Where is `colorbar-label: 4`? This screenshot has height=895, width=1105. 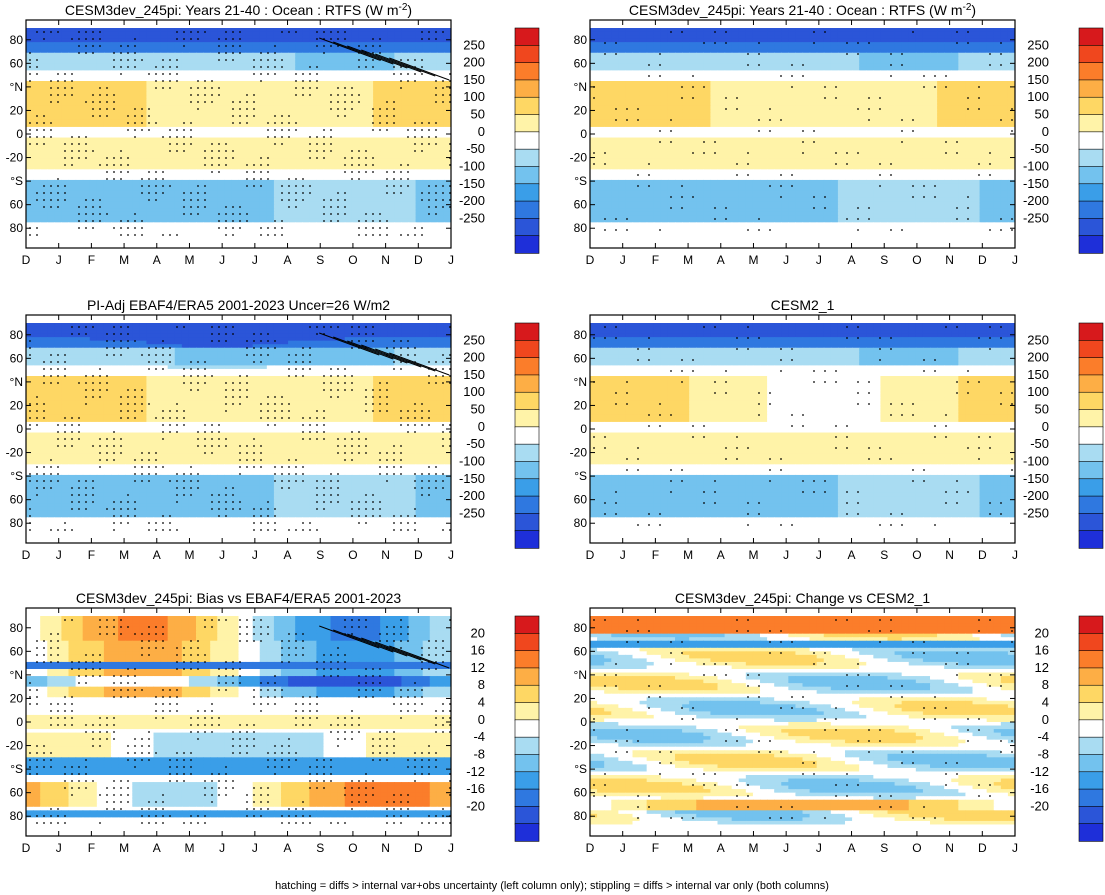 colorbar-label: 4 is located at coordinates (481, 702).